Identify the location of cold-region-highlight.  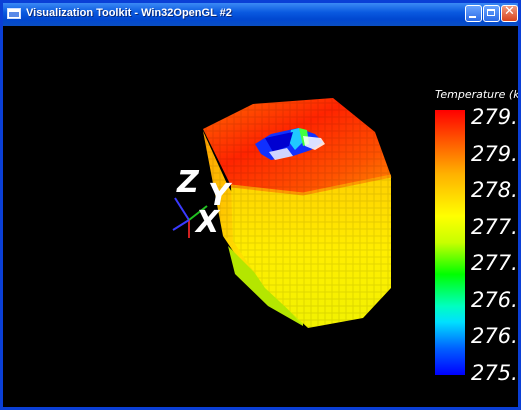
(314, 143).